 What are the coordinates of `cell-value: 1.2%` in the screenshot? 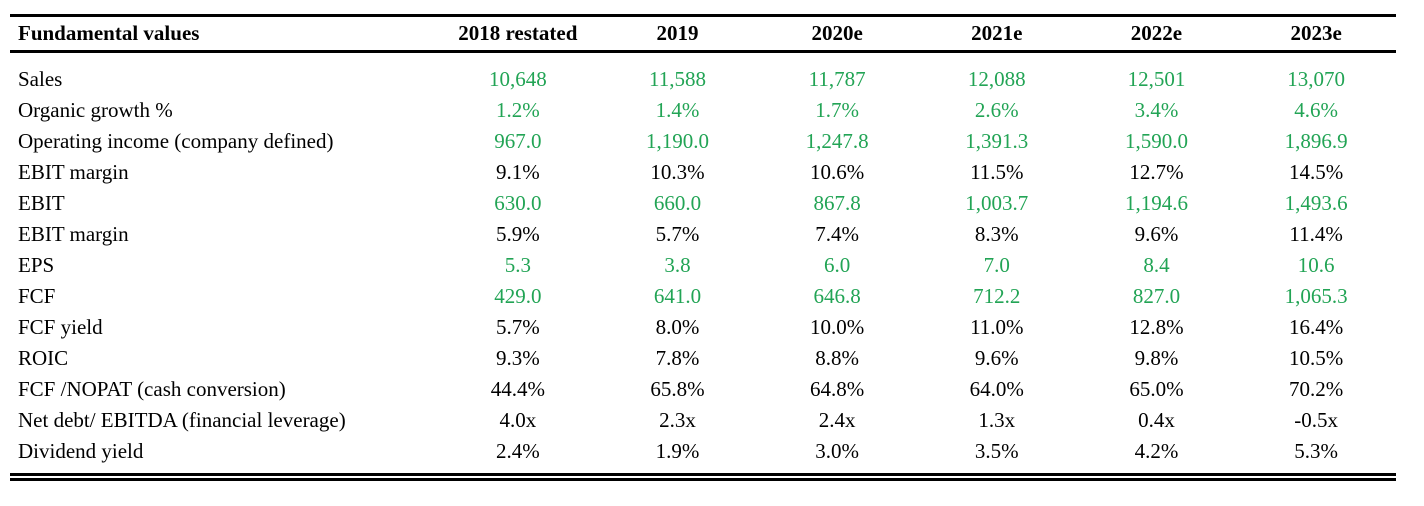 It's located at (517, 110).